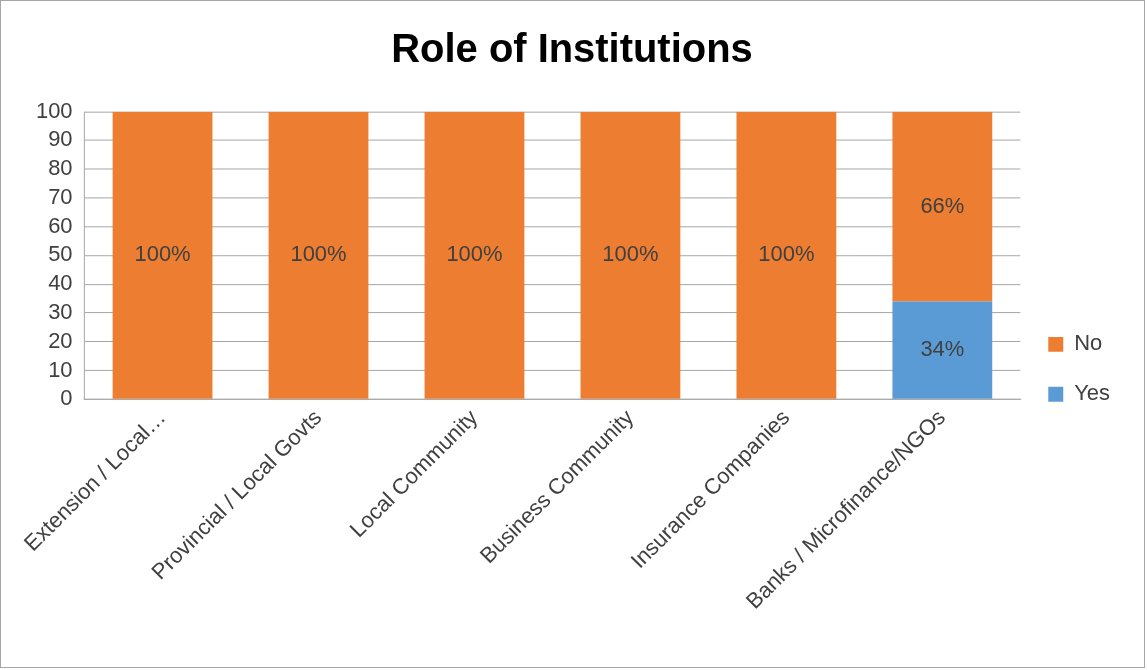 This screenshot has width=1147, height=670. What do you see at coordinates (66, 398) in the screenshot?
I see `y-tick-label: 0` at bounding box center [66, 398].